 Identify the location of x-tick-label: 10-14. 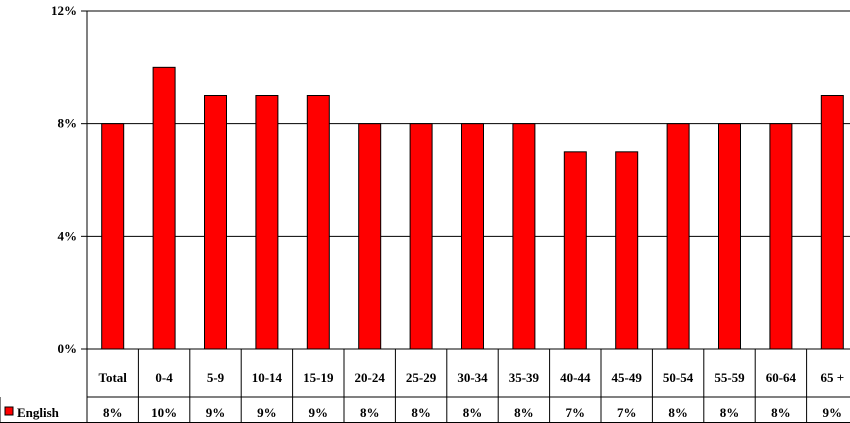
(267, 377).